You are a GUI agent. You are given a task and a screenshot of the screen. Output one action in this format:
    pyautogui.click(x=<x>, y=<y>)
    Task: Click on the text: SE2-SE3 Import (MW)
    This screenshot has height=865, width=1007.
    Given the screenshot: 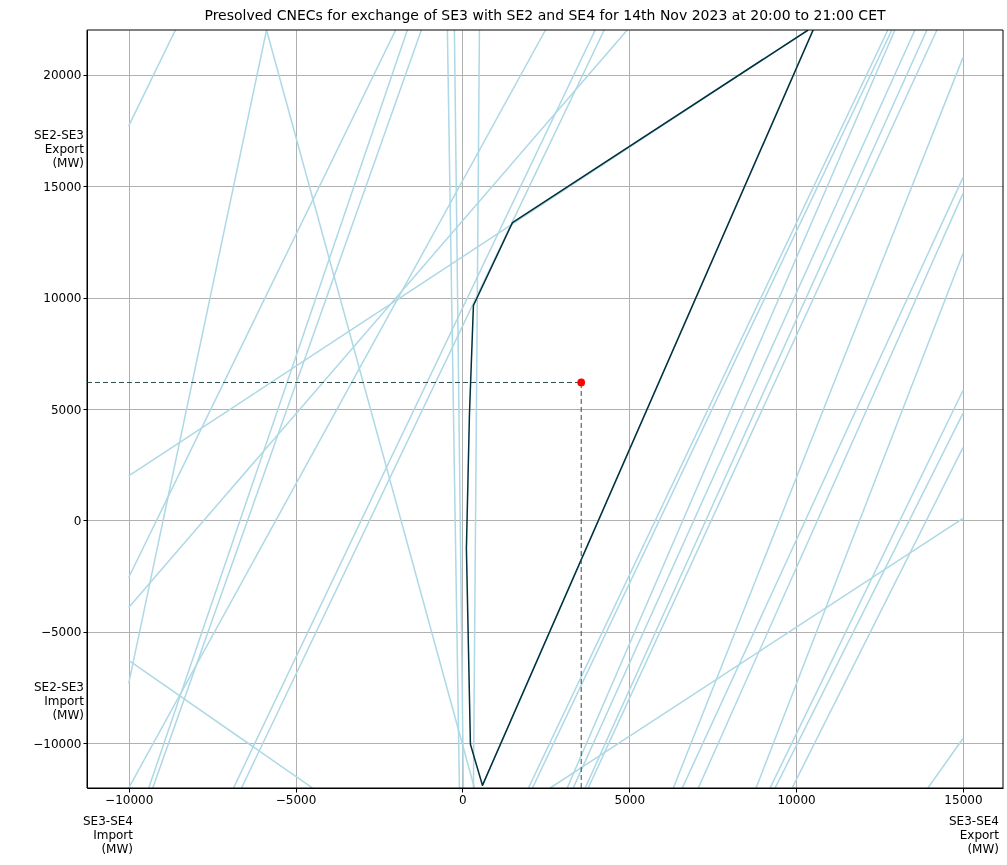 What is the action you would take?
    pyautogui.click(x=59, y=701)
    